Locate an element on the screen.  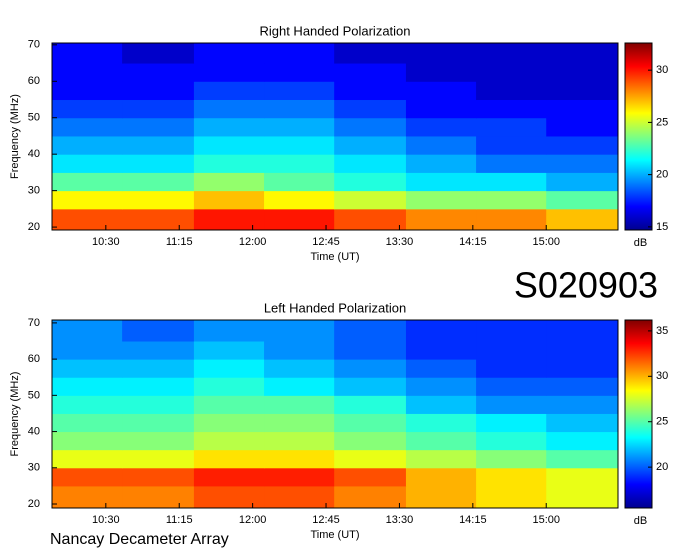
x-tick-label: 11:15 is located at coordinates (179, 520).